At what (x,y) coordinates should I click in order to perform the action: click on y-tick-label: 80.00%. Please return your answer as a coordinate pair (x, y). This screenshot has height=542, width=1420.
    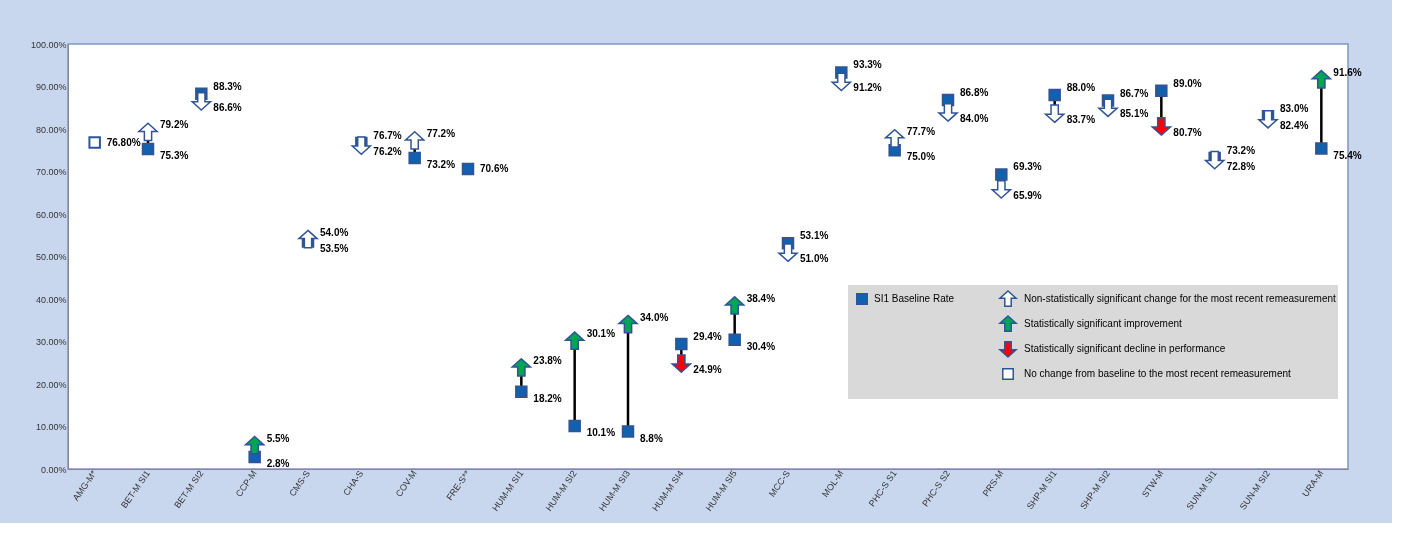
    Looking at the image, I should click on (51, 129).